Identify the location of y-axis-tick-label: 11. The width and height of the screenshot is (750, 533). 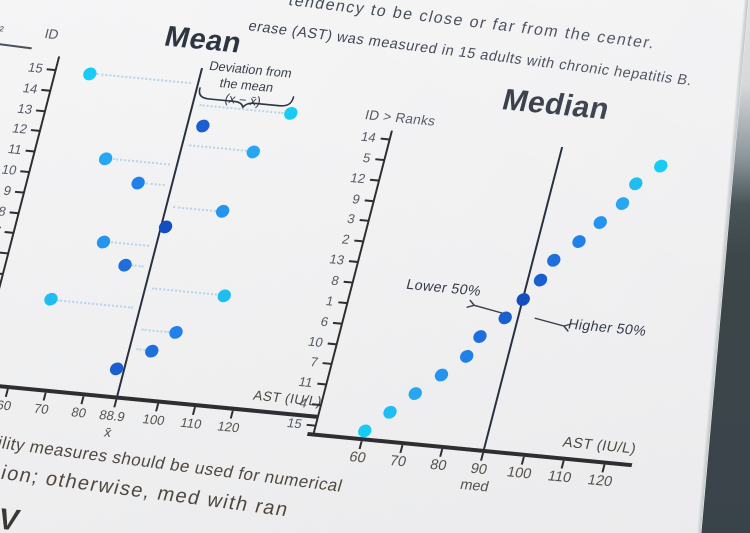
(306, 382).